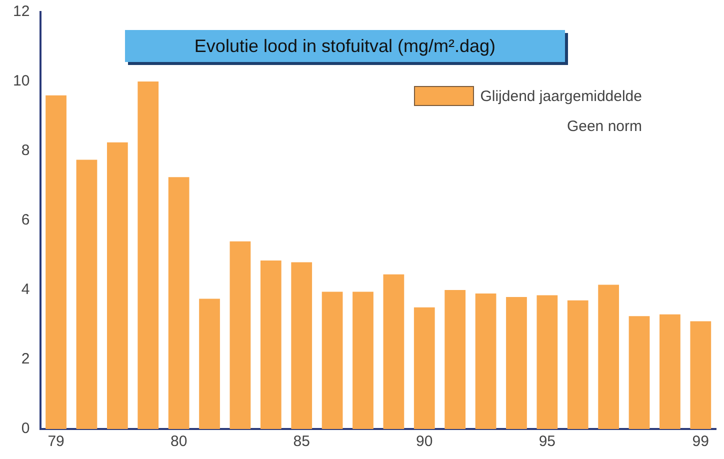 Image resolution: width=724 pixels, height=459 pixels. Describe the element at coordinates (25, 429) in the screenshot. I see `y-tick-label: 0` at that location.